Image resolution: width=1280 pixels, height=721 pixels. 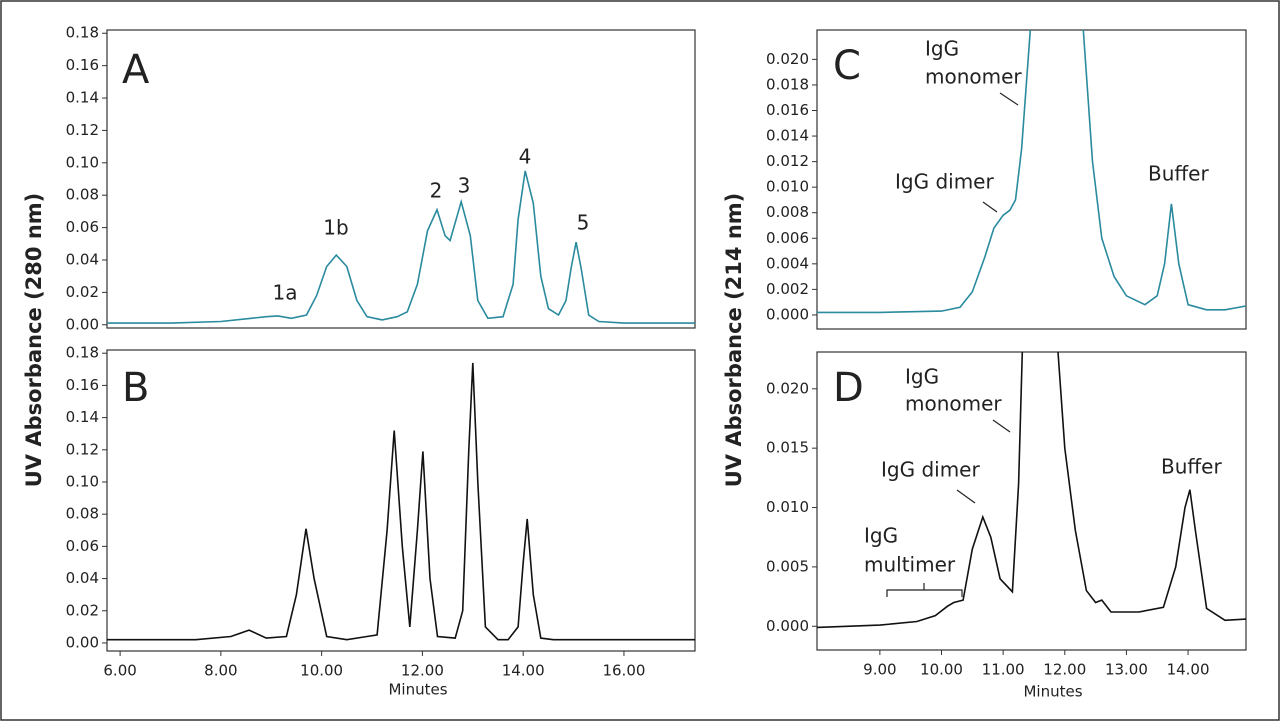 What do you see at coordinates (136, 70) in the screenshot?
I see `panel-letter: A` at bounding box center [136, 70].